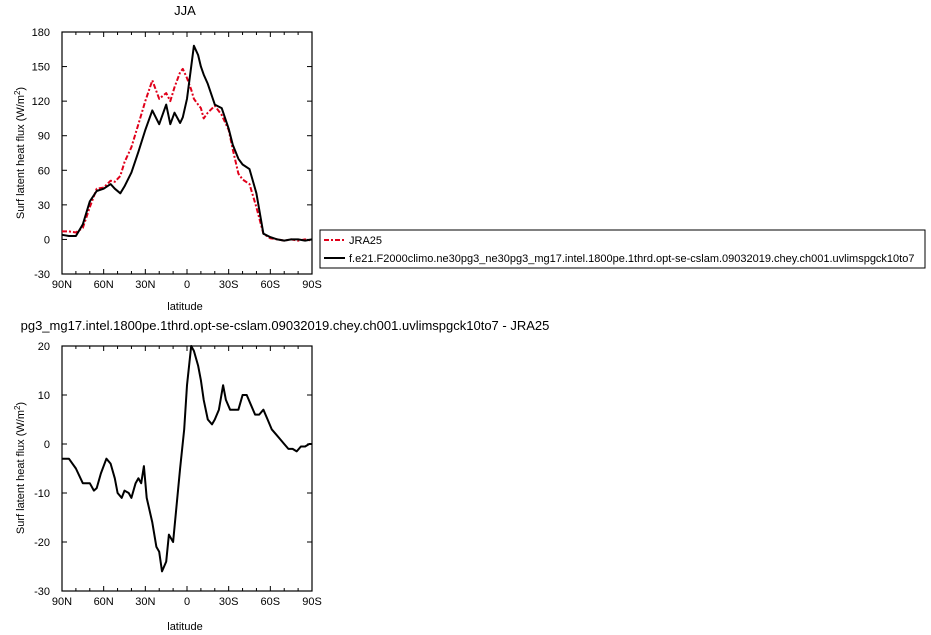 This screenshot has width=931, height=635. Describe the element at coordinates (62, 602) in the screenshot. I see `bottom-x-tick-label: 90N` at that location.